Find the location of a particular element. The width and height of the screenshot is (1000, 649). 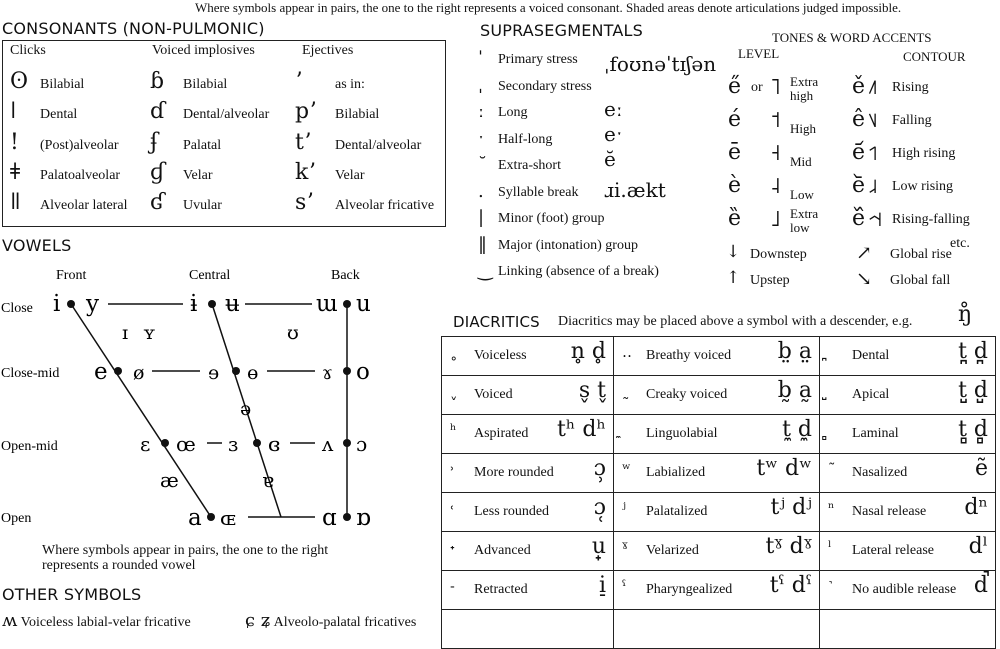

diacritic-entry: ˒ More rounded ɔ̹ is located at coordinates (527, 473).